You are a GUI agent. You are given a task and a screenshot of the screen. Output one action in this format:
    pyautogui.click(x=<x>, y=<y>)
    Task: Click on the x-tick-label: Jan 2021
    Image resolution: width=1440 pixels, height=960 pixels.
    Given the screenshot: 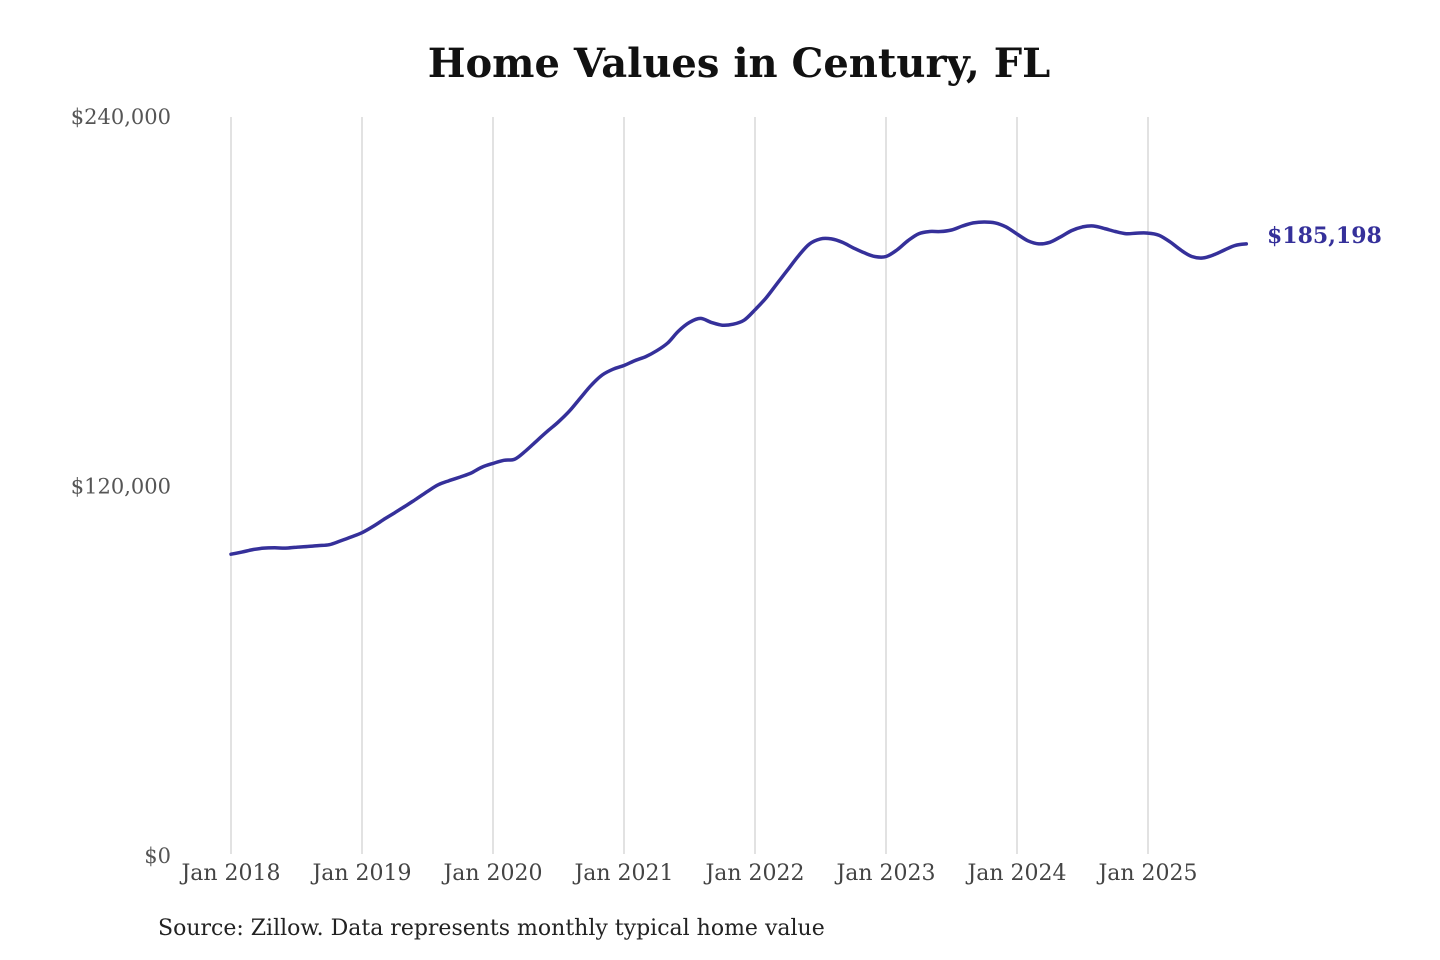 What is the action you would take?
    pyautogui.click(x=622, y=873)
    